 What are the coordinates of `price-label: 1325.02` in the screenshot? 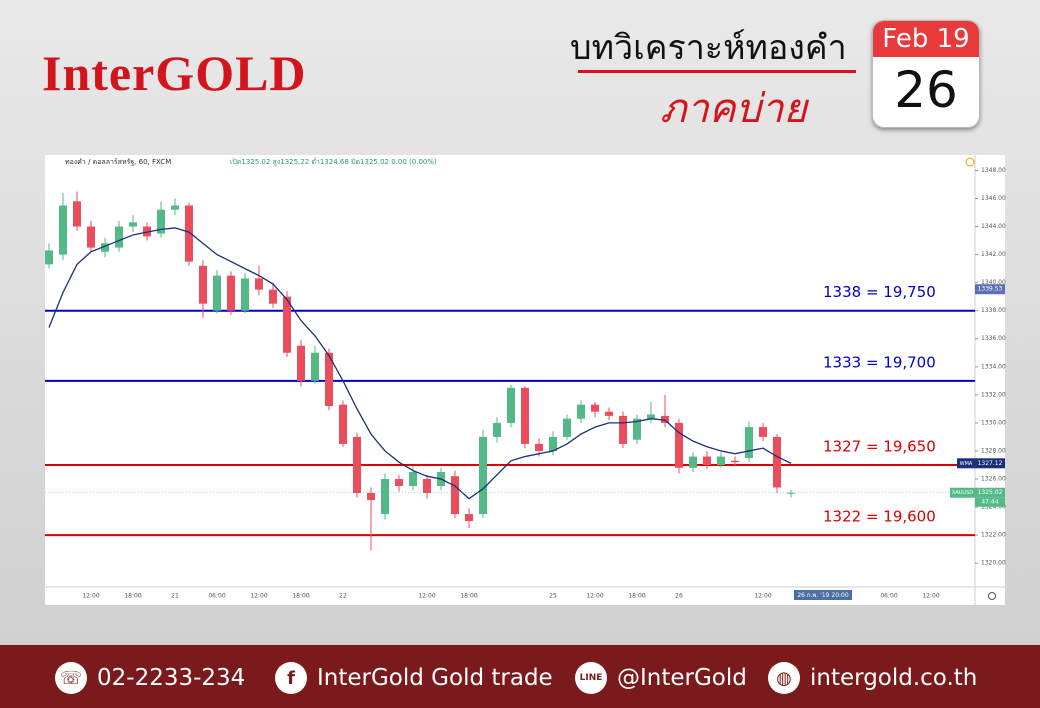 It's located at (990, 492).